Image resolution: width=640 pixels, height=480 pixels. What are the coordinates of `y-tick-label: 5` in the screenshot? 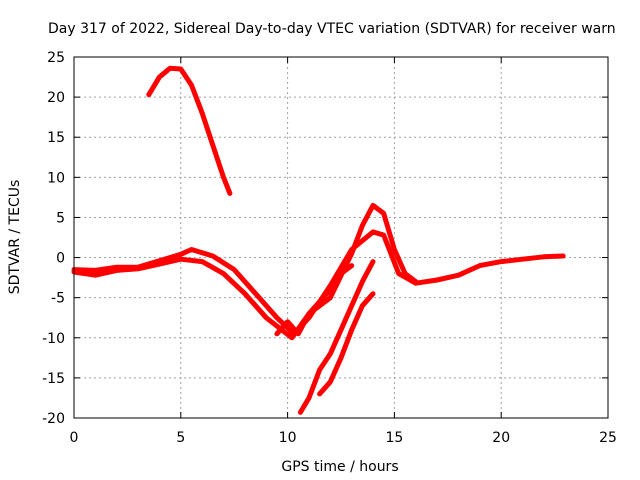 It's located at (60, 218).